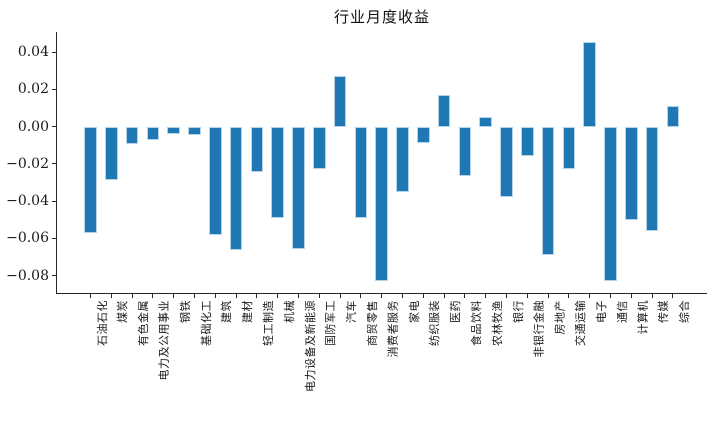 The image size is (720, 432). What do you see at coordinates (123, 311) in the screenshot?
I see `x-tick-label: 煤炭` at bounding box center [123, 311].